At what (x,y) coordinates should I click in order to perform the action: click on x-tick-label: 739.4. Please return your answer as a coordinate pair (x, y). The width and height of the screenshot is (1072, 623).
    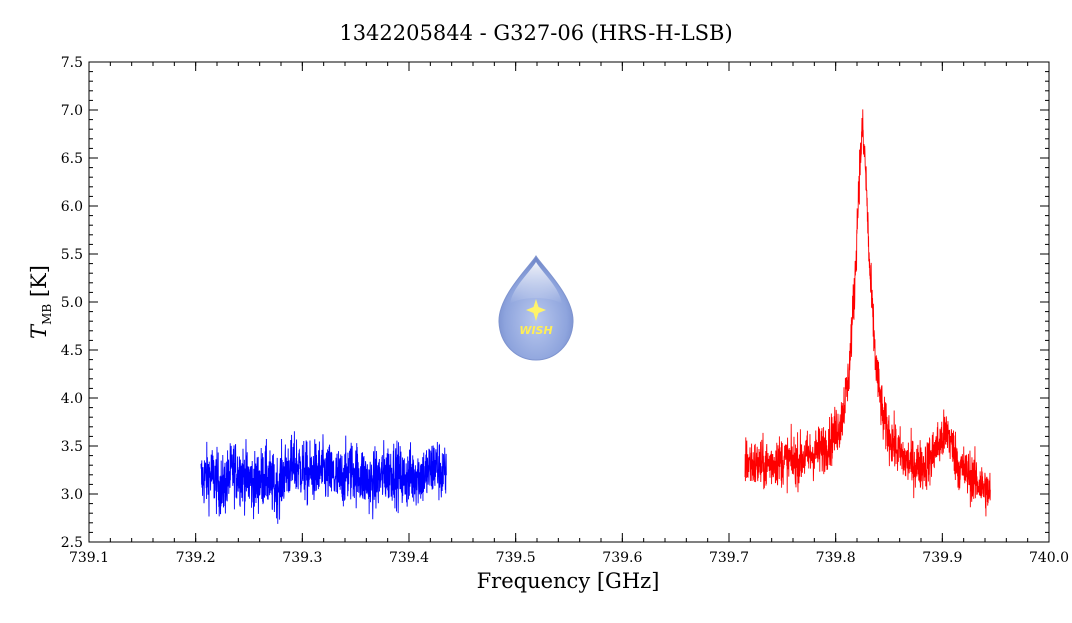
    Looking at the image, I should click on (409, 558).